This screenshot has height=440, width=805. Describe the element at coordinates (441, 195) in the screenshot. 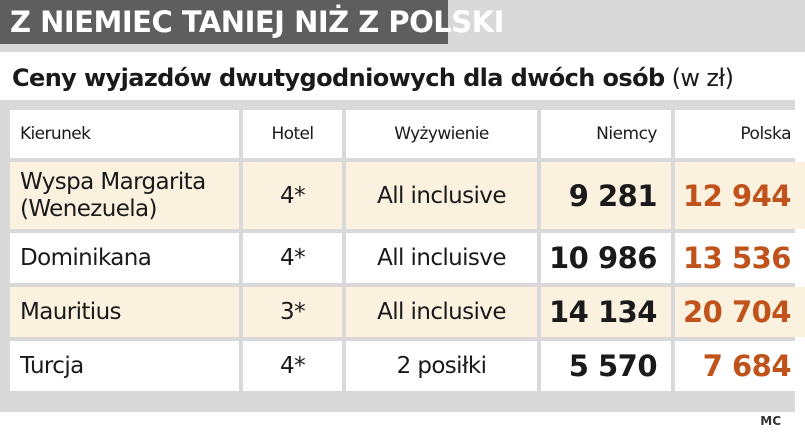

I see `row-1-board: All inclusive` at that location.